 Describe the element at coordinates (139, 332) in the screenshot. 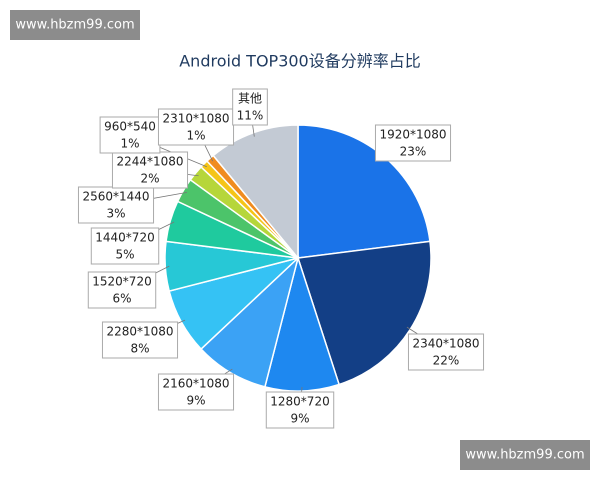

I see `category-label: 2280*1080` at that location.